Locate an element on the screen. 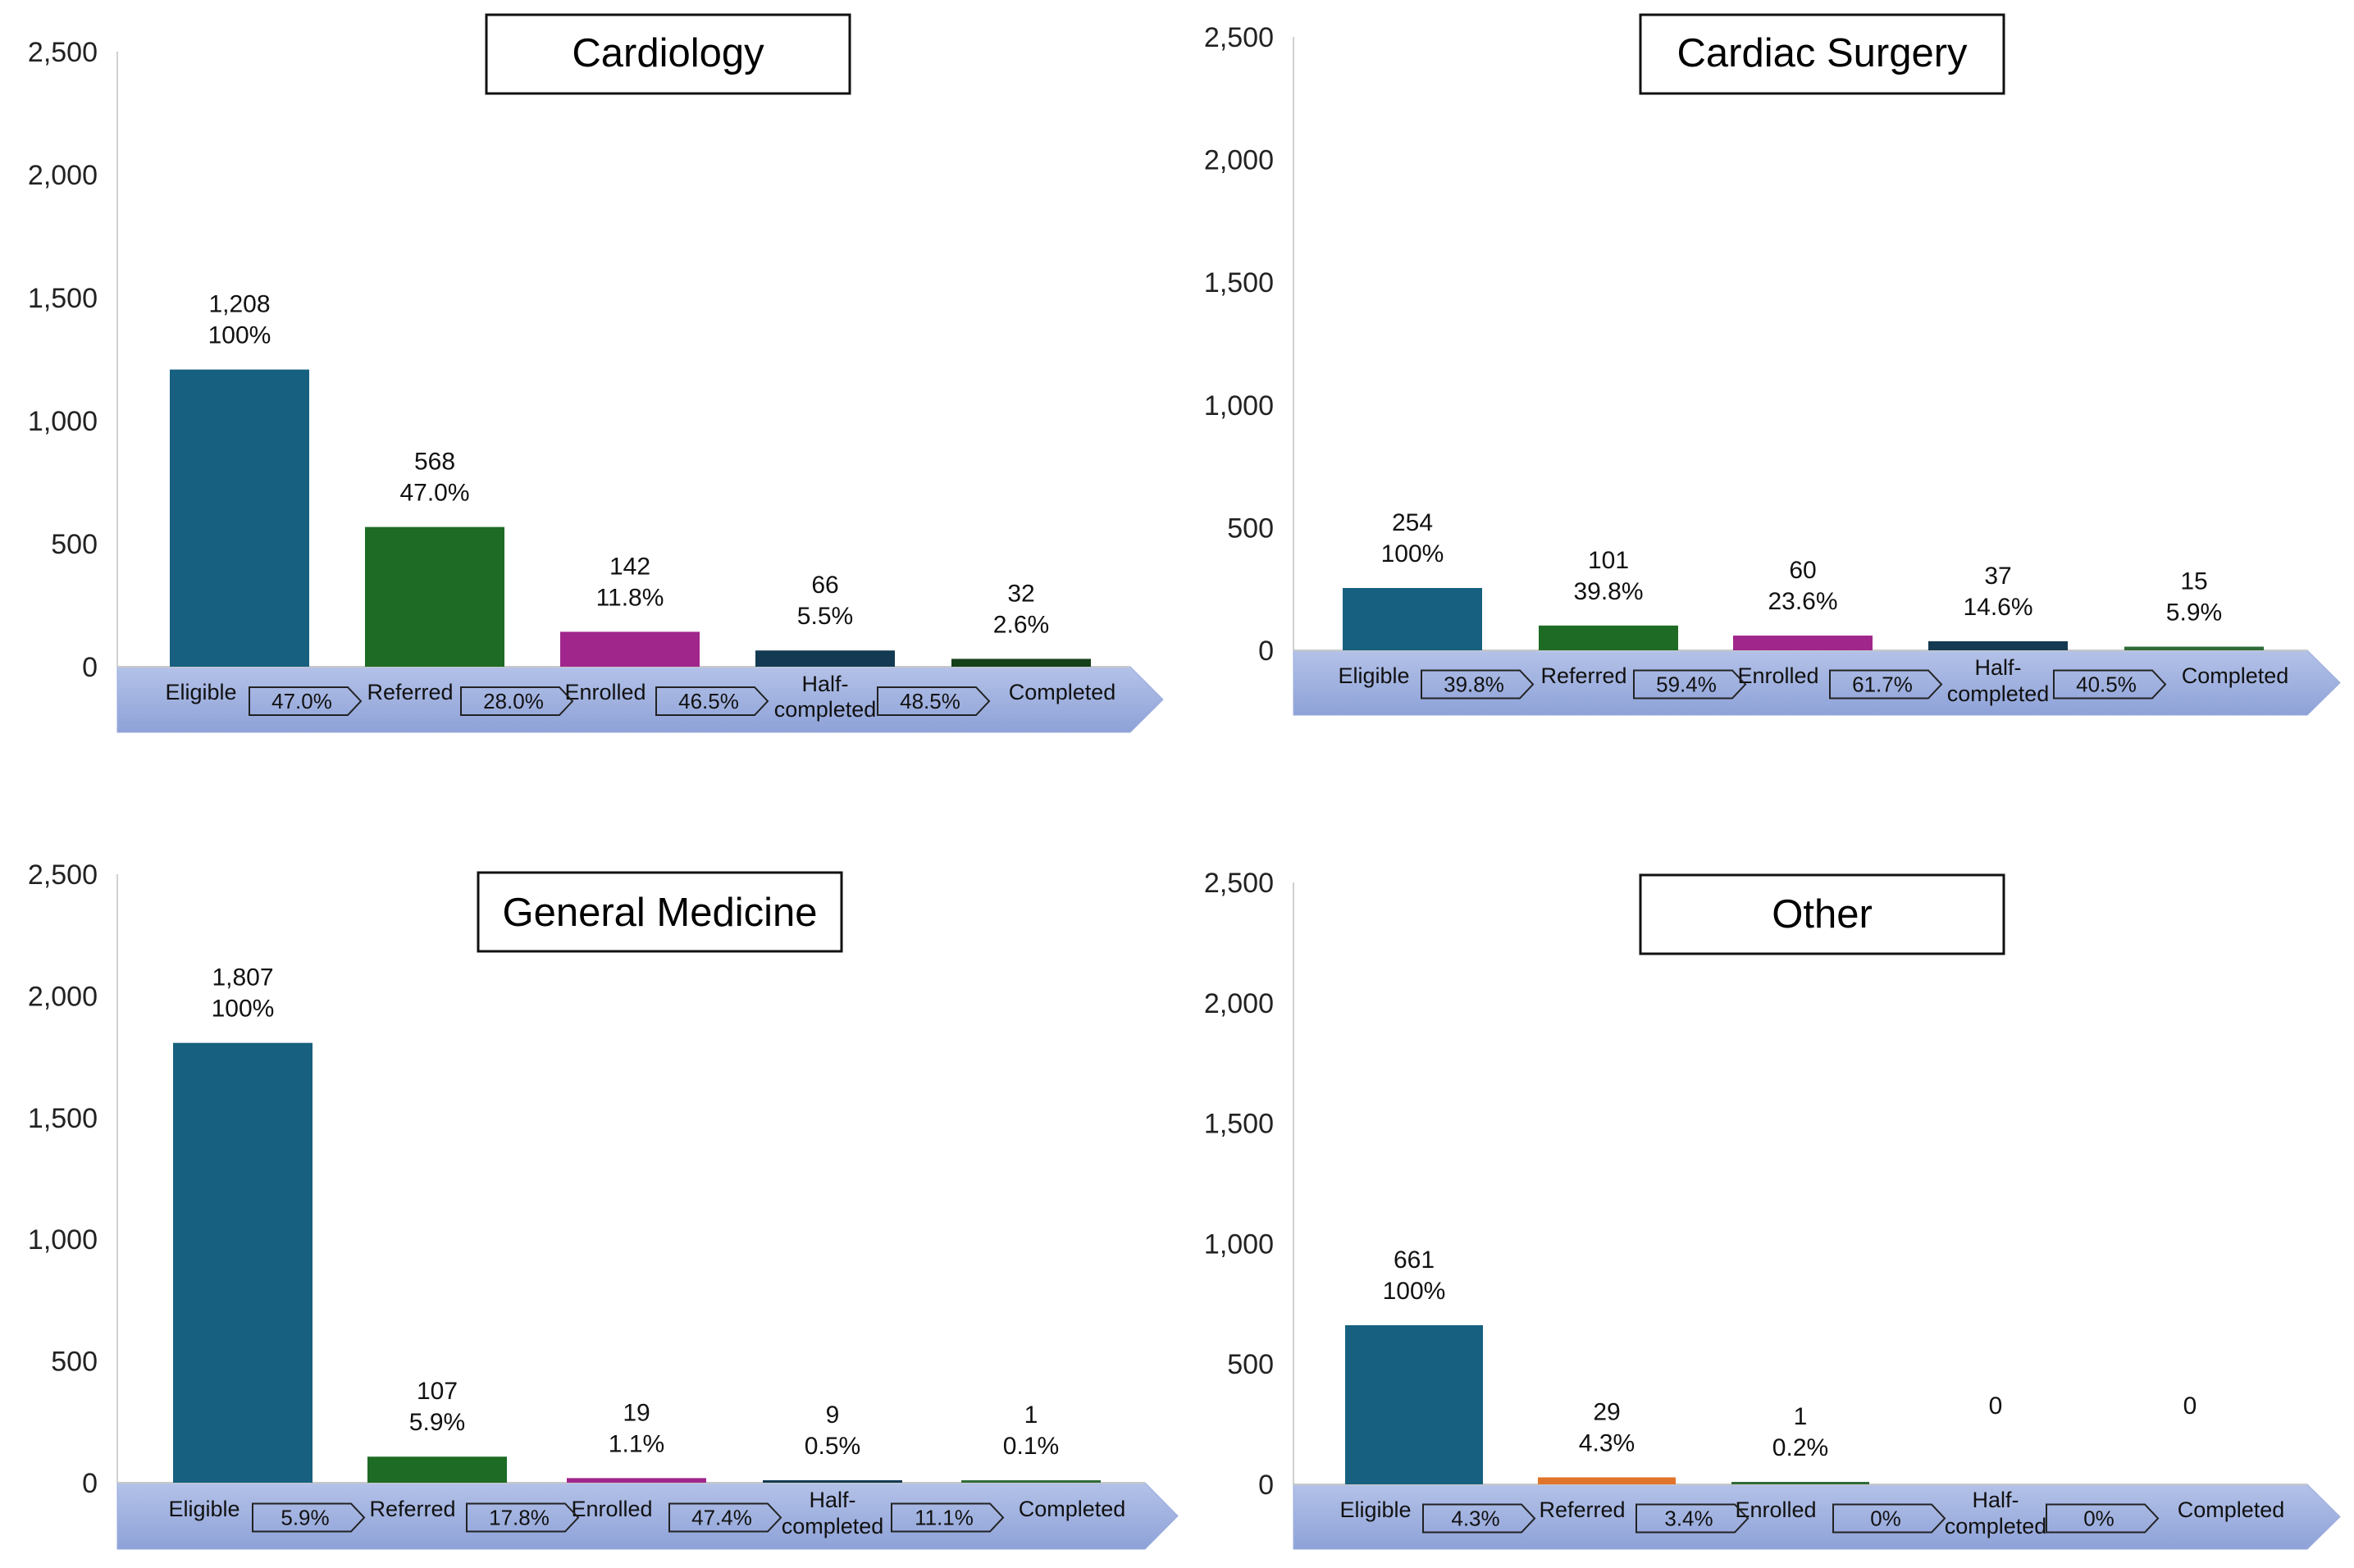 This screenshot has width=2354, height=1568. bar-percent-label: 39.8% is located at coordinates (1608, 592).